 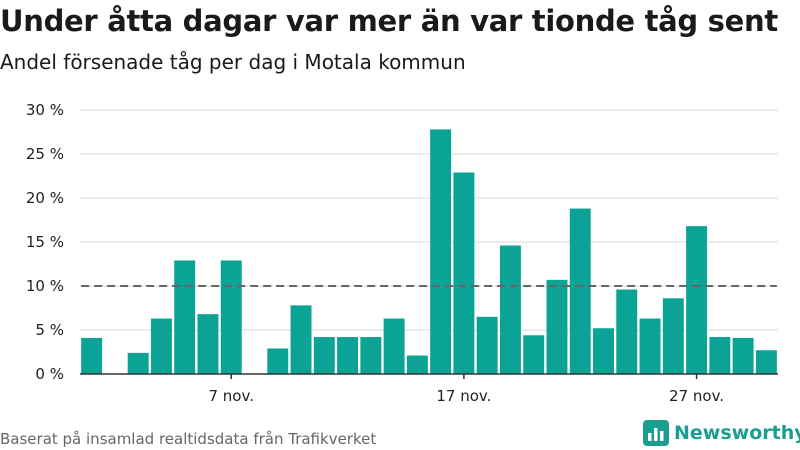 I want to click on brand-logo: Newsworthy, so click(x=721, y=433).